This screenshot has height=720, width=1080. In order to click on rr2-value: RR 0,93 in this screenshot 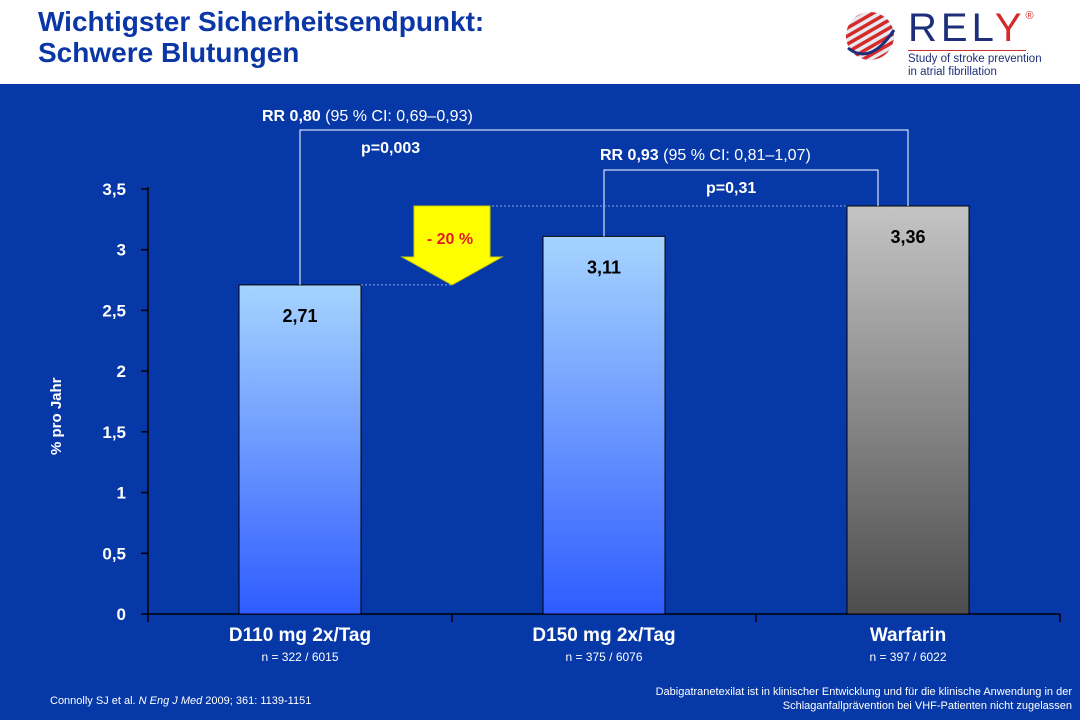, I will do `click(629, 155)`.